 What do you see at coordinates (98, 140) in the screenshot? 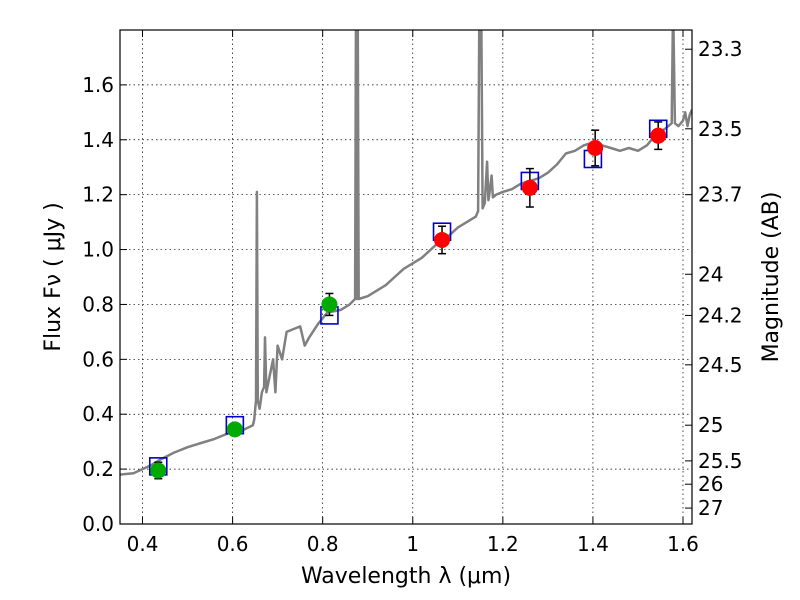
I see `y-tick-label: 1.4` at bounding box center [98, 140].